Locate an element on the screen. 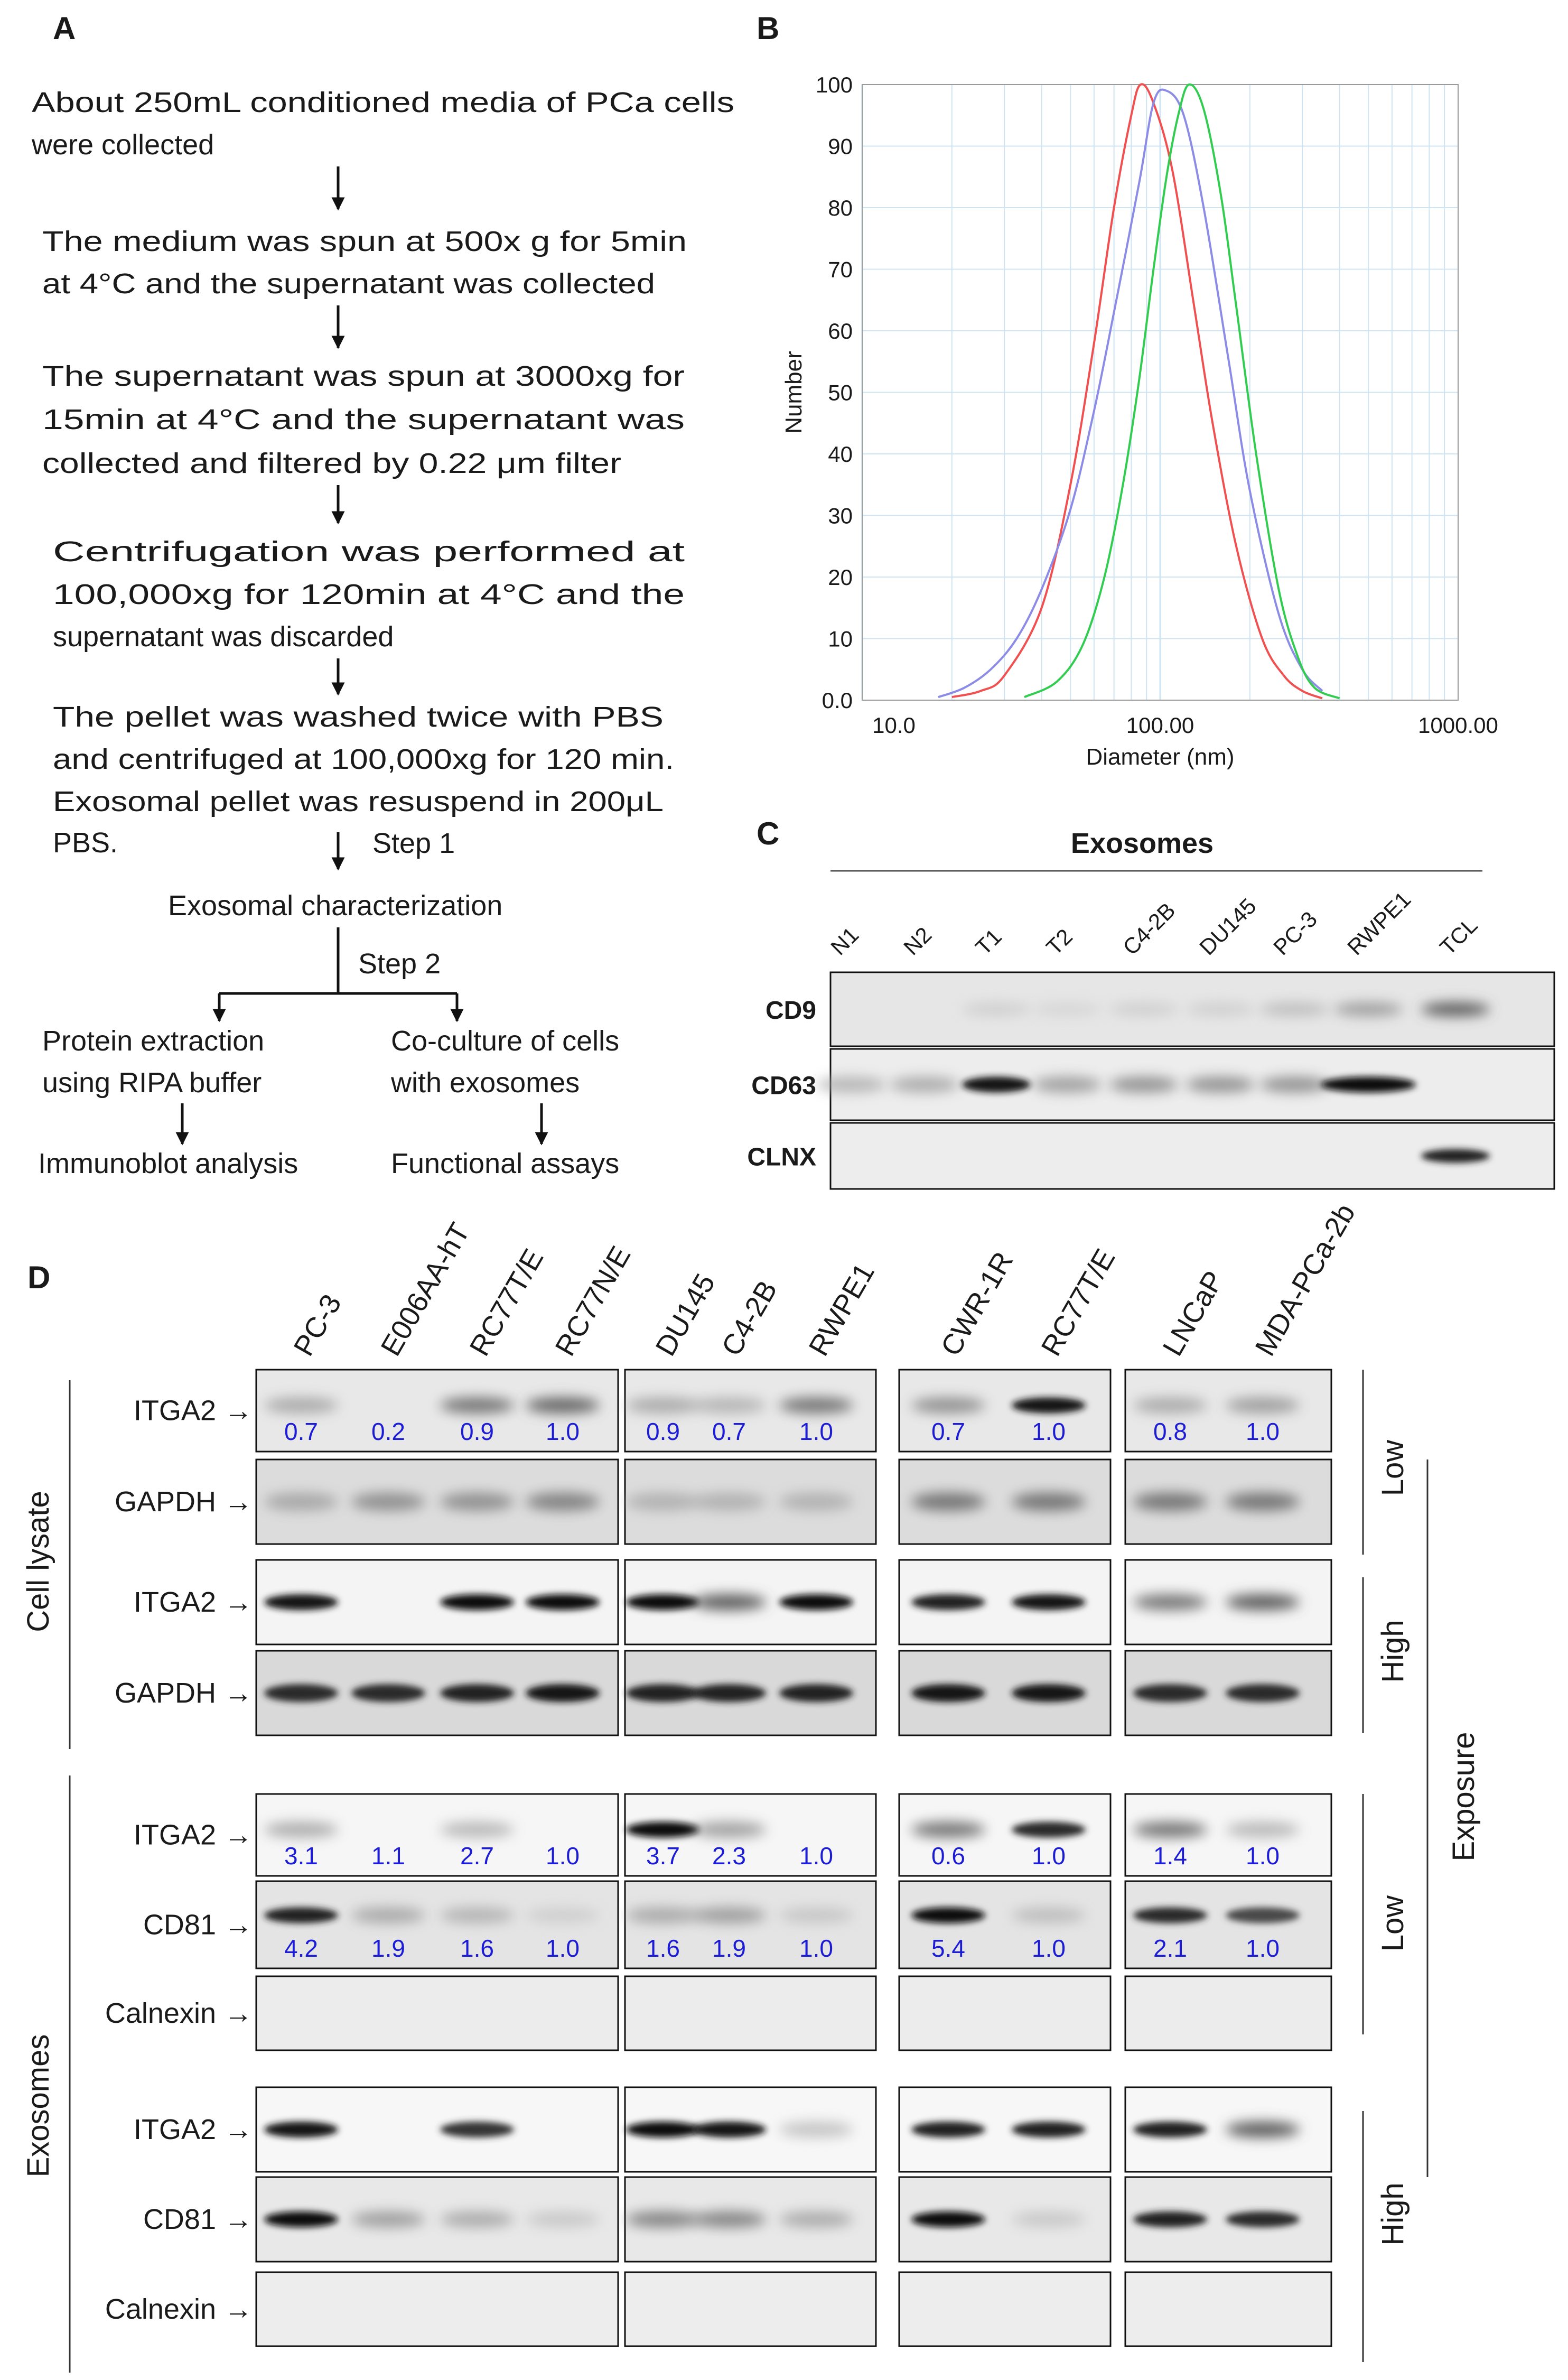  right-branch-line-1: Co-culture of cells is located at coordinates (505, 1041).